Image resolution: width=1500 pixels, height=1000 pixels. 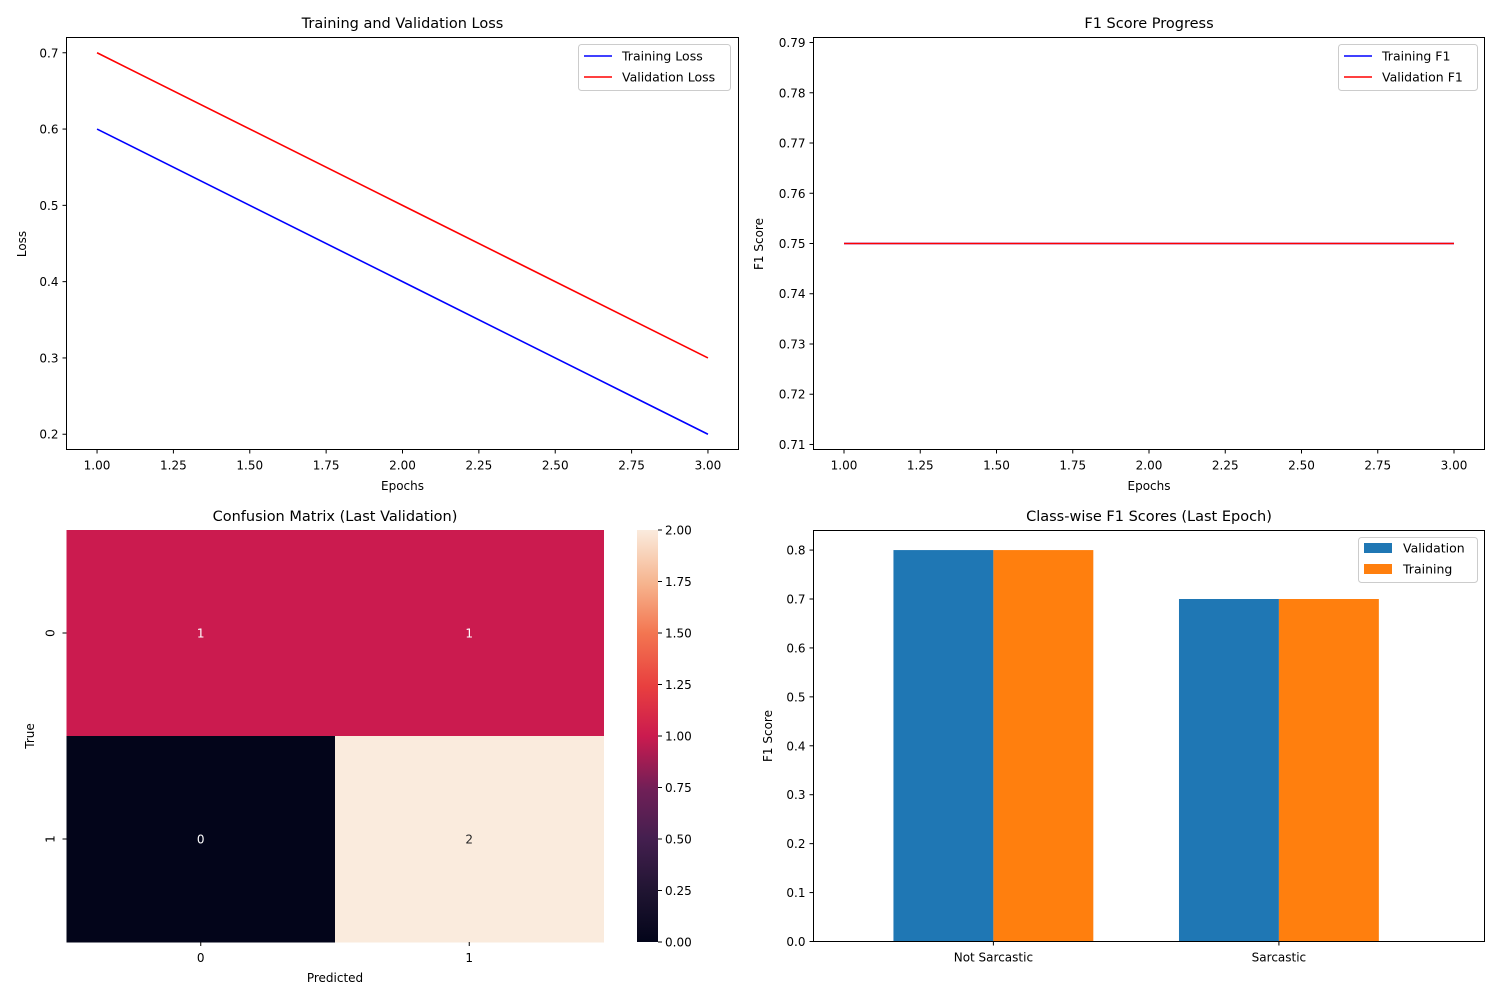 What do you see at coordinates (795, 844) in the screenshot?
I see `classwise-ytick-label: 0.2` at bounding box center [795, 844].